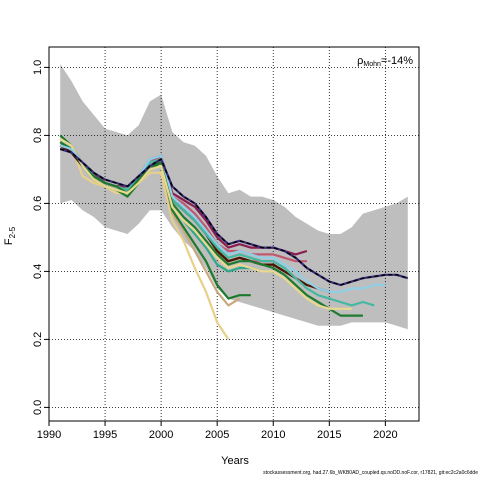  Describe the element at coordinates (385, 435) in the screenshot. I see `x-tick-label-2020: 2020` at that location.